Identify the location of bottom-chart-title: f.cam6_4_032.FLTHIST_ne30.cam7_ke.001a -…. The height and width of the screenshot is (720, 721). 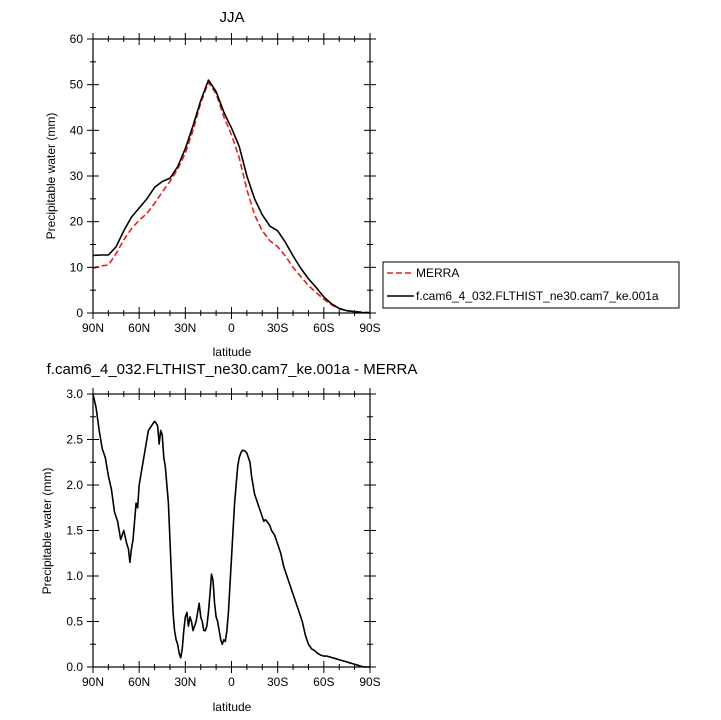
(232, 369).